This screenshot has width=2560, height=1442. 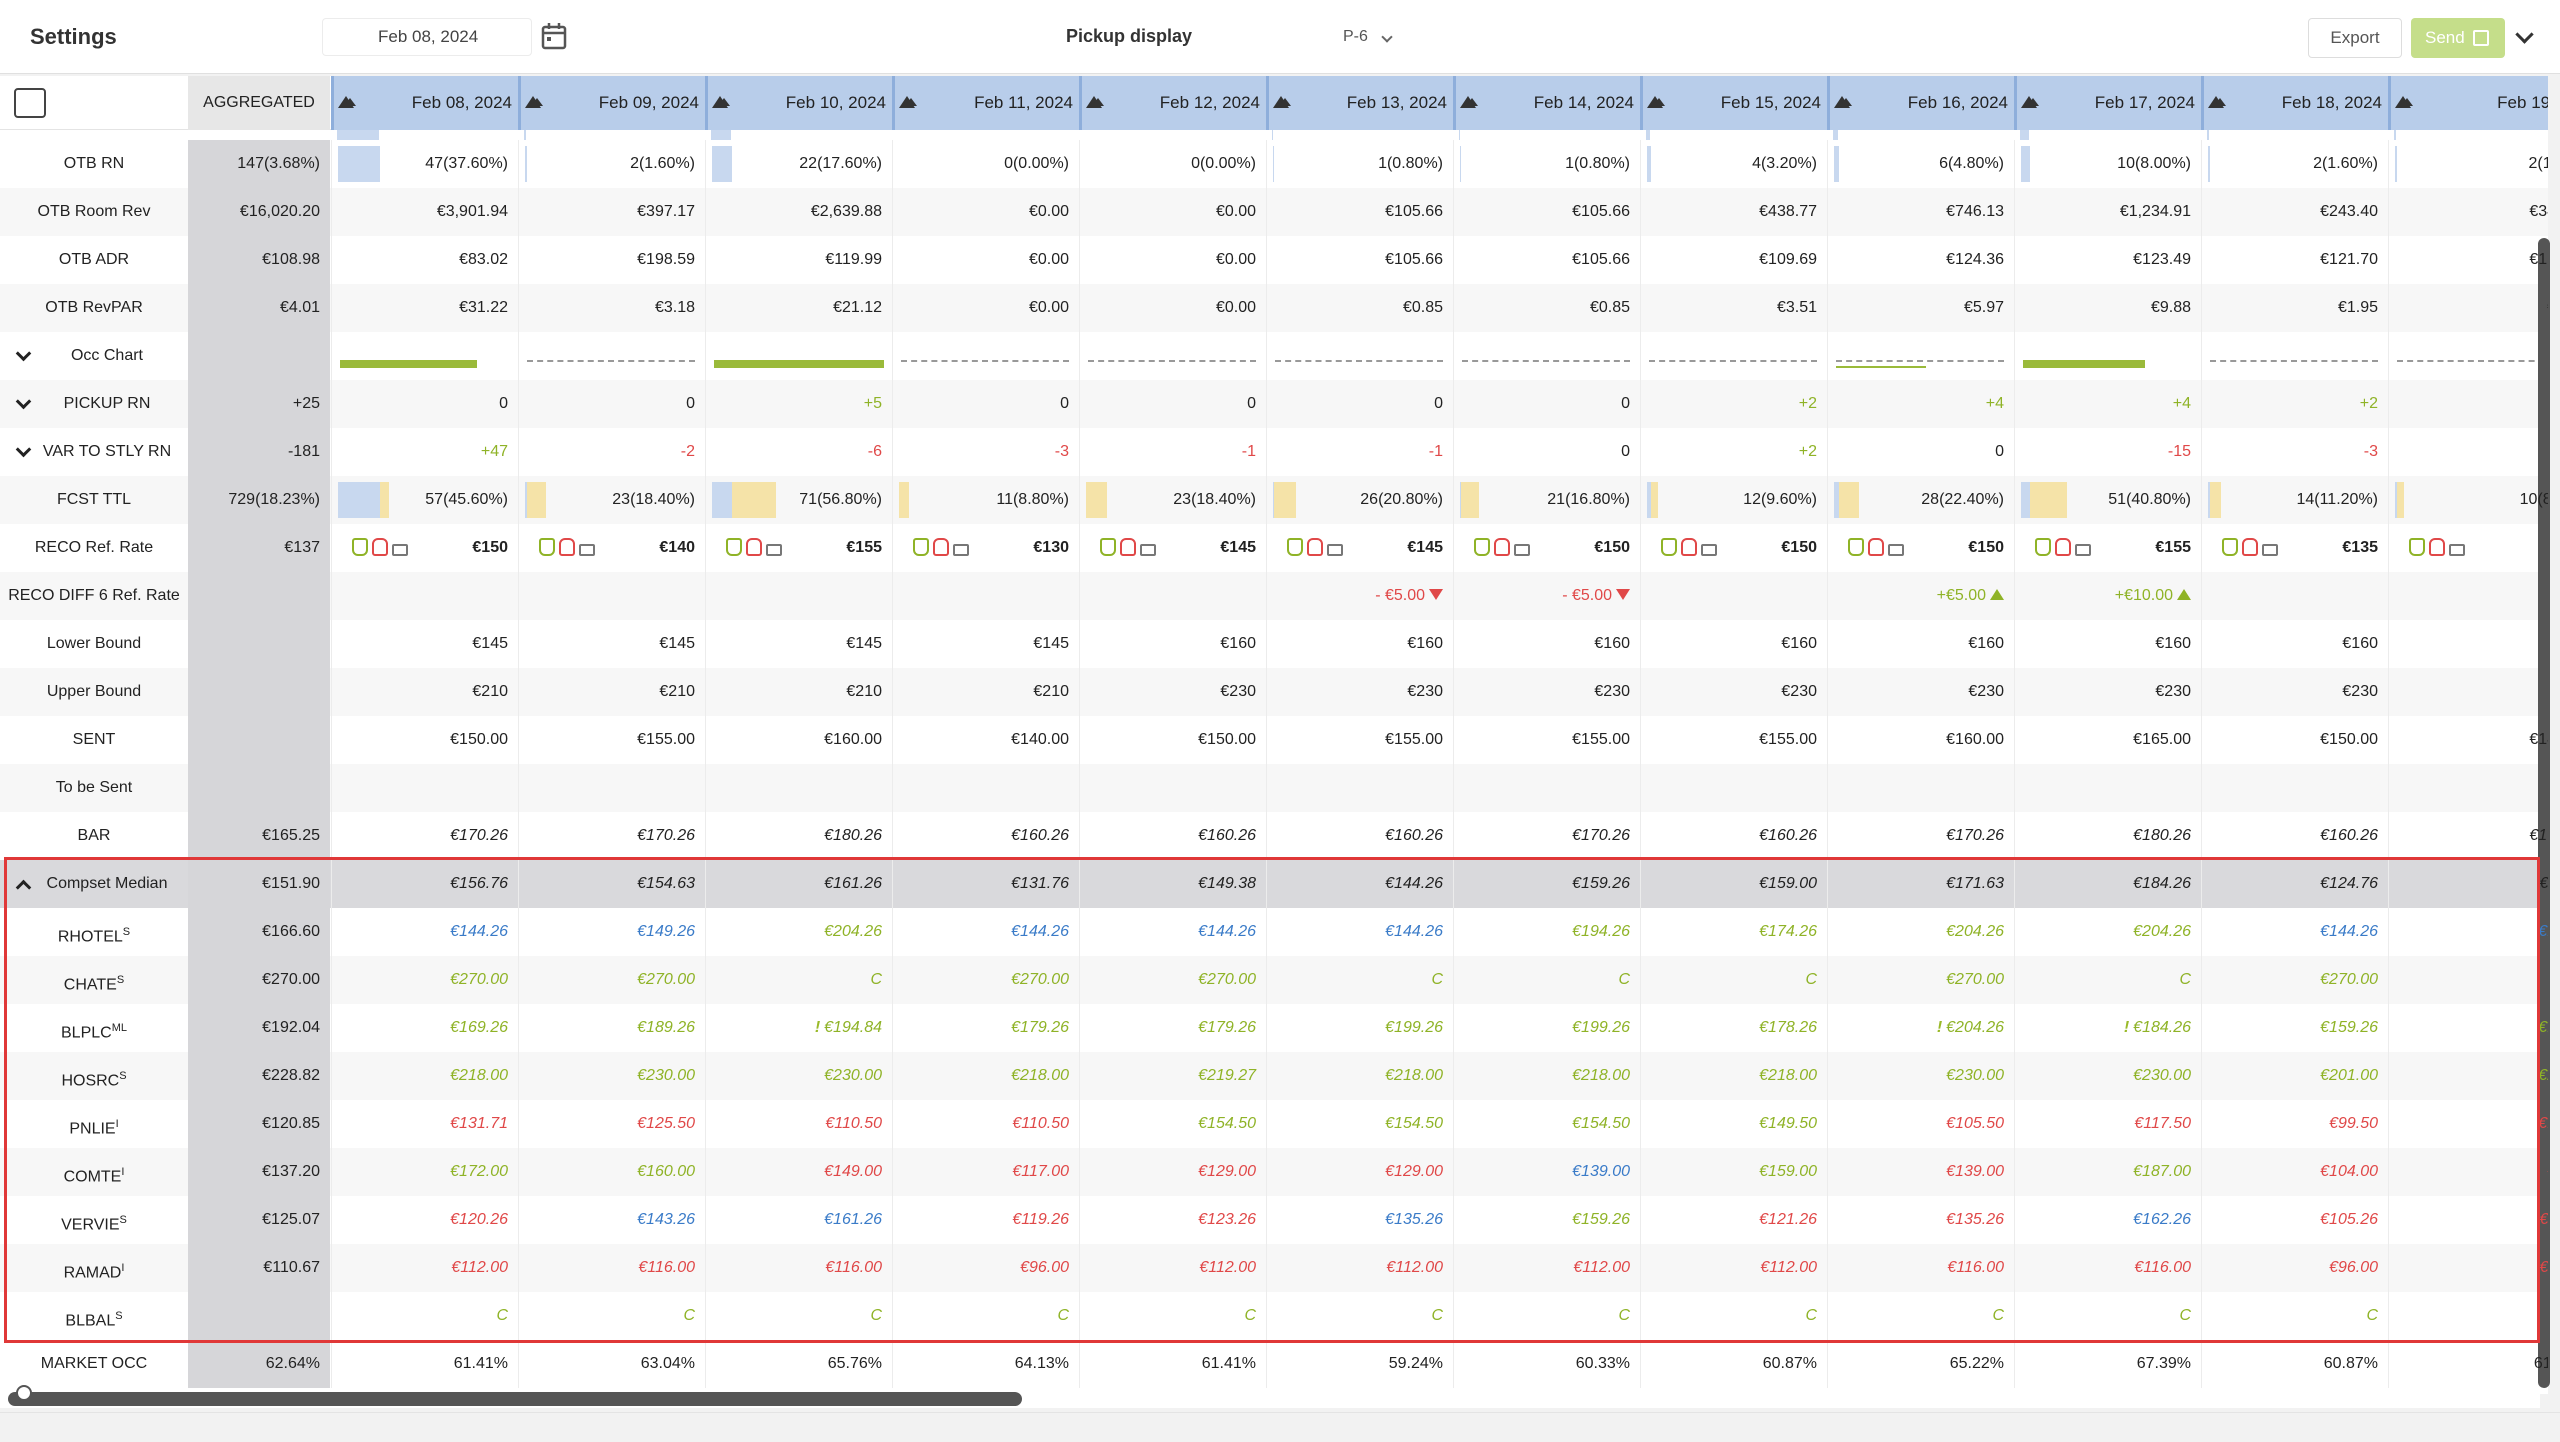 What do you see at coordinates (2107, 103) in the screenshot?
I see `date-column-header: Feb 17, 2024` at bounding box center [2107, 103].